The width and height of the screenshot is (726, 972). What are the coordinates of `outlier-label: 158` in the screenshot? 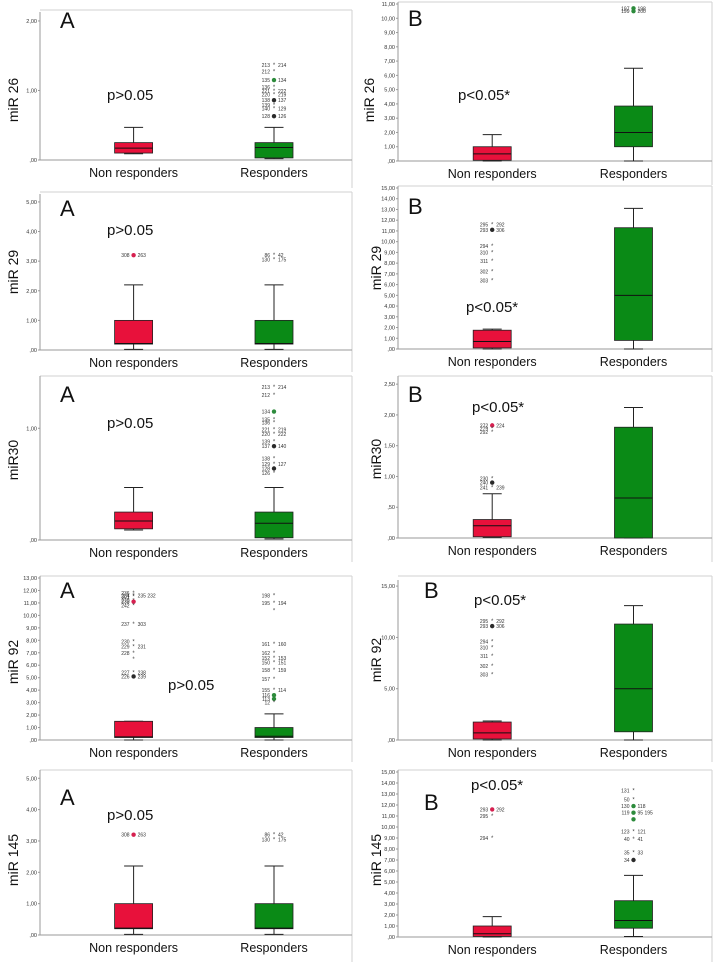 It's located at (266, 671).